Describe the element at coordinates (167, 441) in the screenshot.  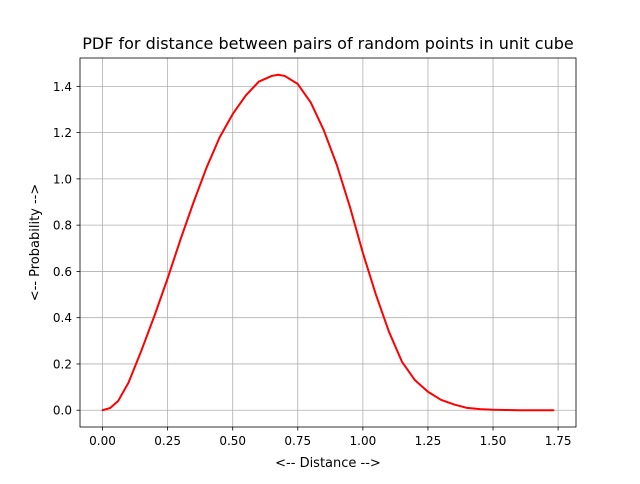
I see `x-tick-label: 0.25` at that location.